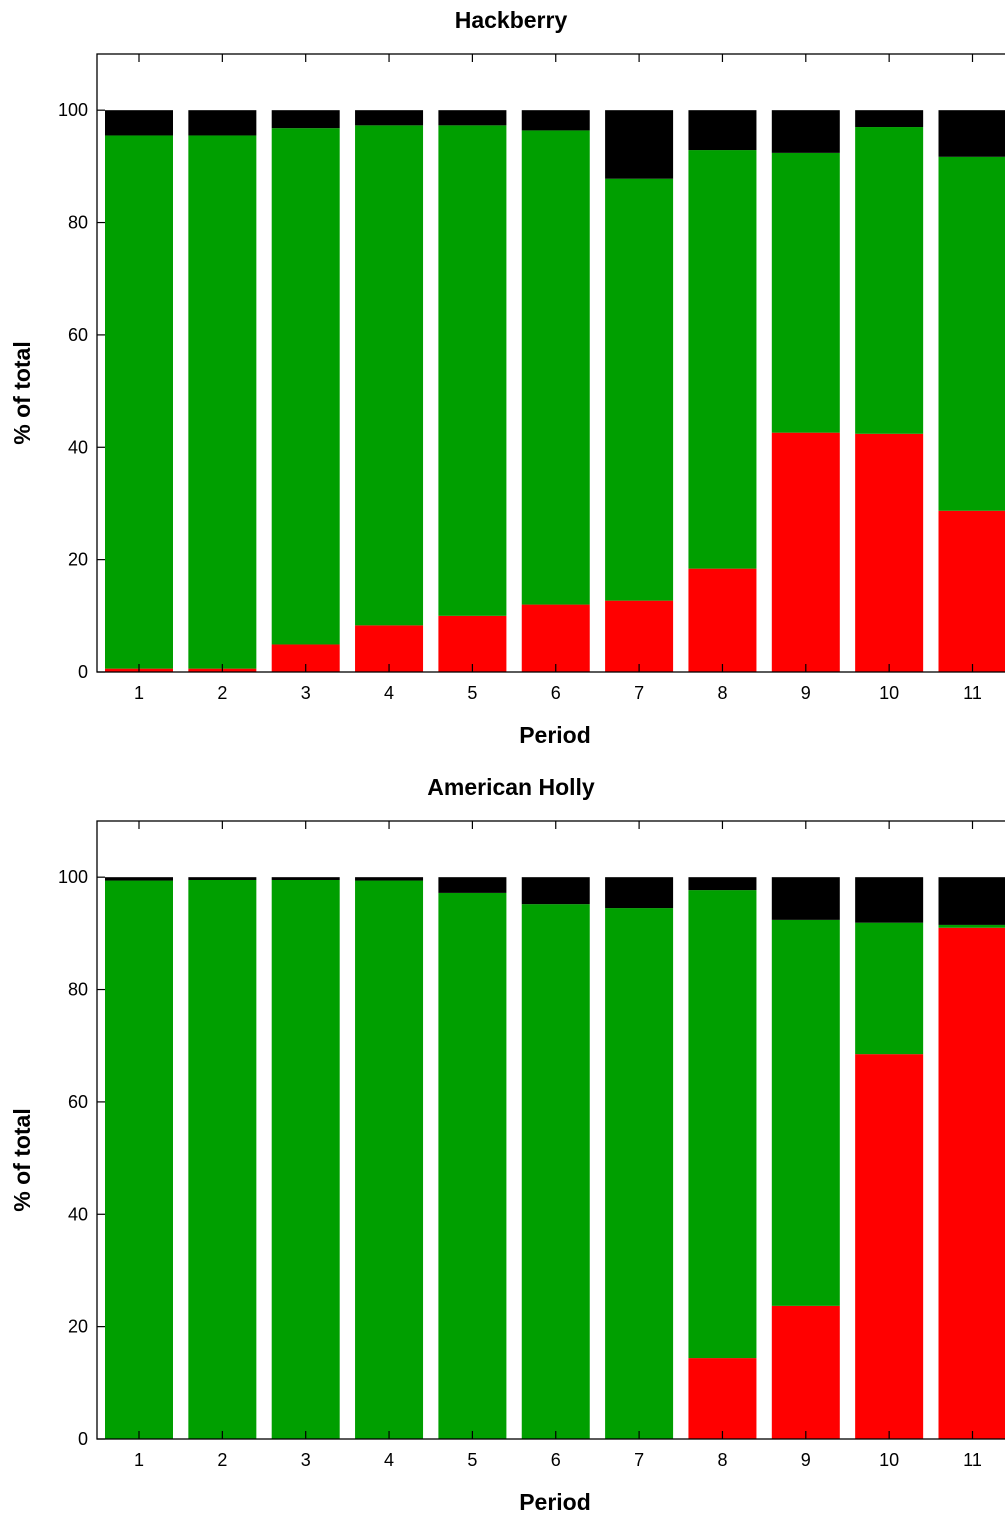 This screenshot has height=1527, width=1005. I want to click on chart-title: American Holly, so click(511, 787).